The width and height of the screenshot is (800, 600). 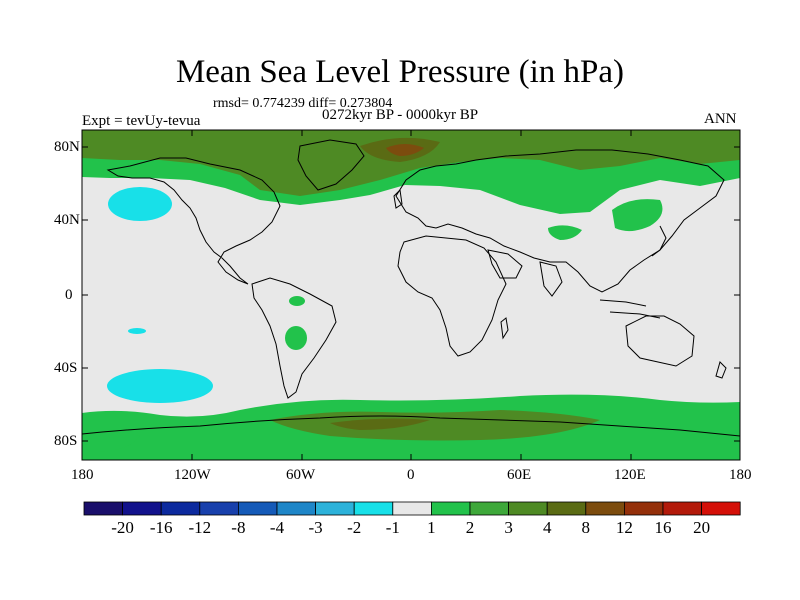 What do you see at coordinates (400, 115) in the screenshot?
I see `period-text: 0272kyr BP - 0000kyr BP` at bounding box center [400, 115].